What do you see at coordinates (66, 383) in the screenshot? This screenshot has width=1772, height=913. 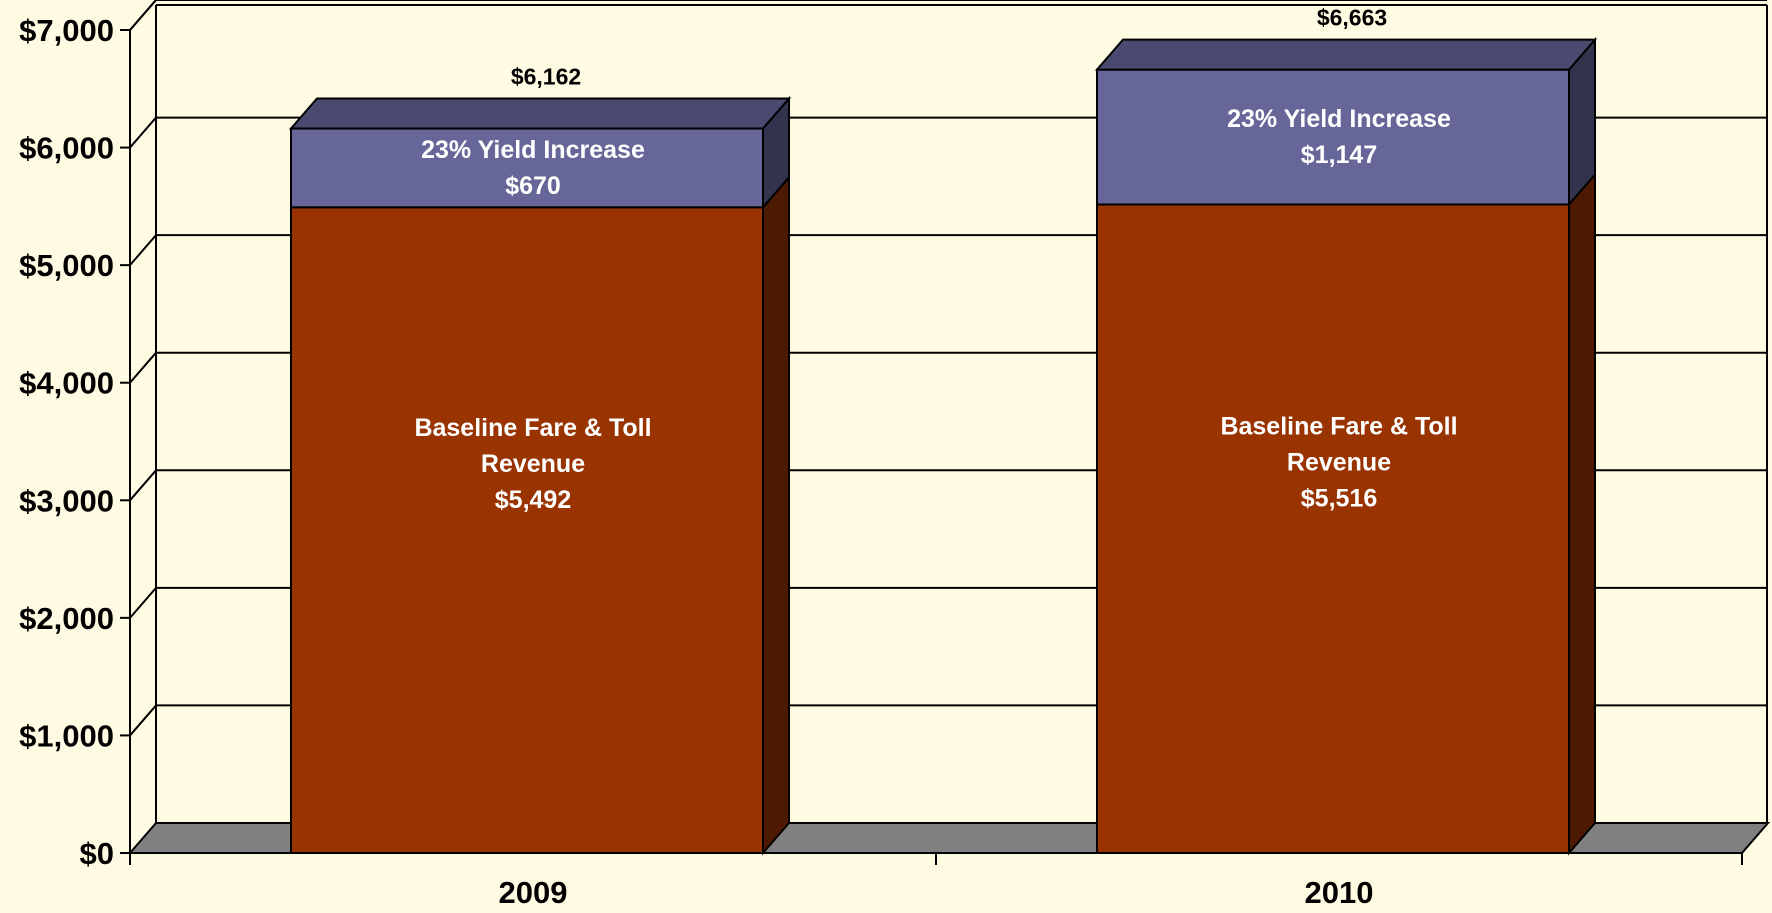 I see `y-tick-label: $4,000` at bounding box center [66, 383].